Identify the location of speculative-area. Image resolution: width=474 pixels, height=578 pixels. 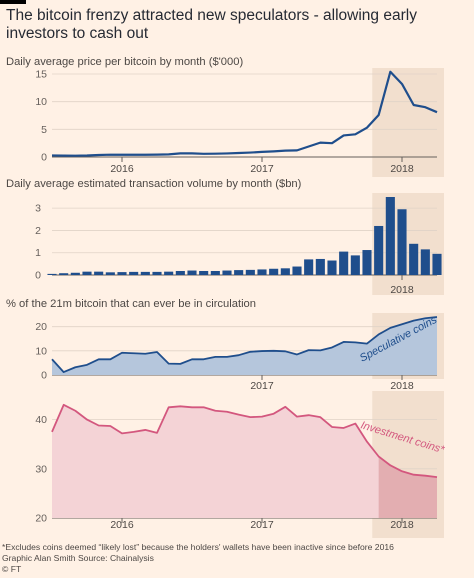
(244, 346).